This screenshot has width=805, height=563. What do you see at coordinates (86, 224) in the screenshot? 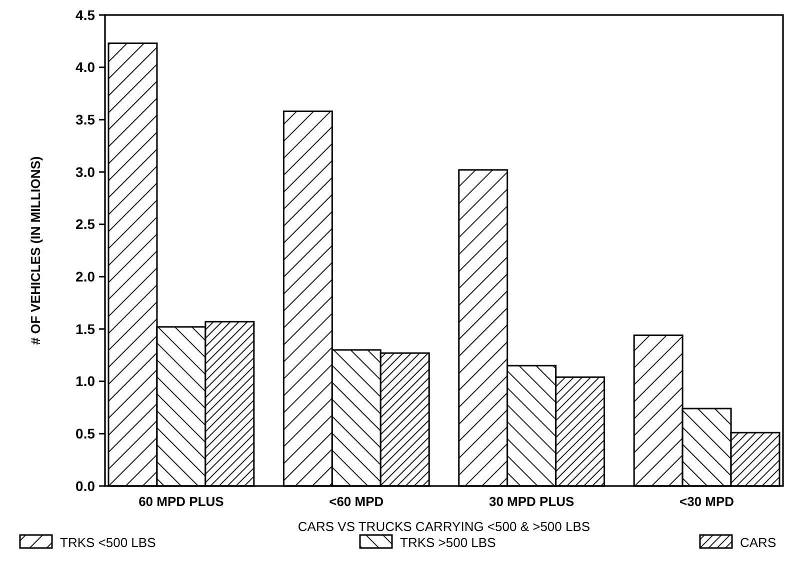
I see `y-tick-label: 2.5` at bounding box center [86, 224].